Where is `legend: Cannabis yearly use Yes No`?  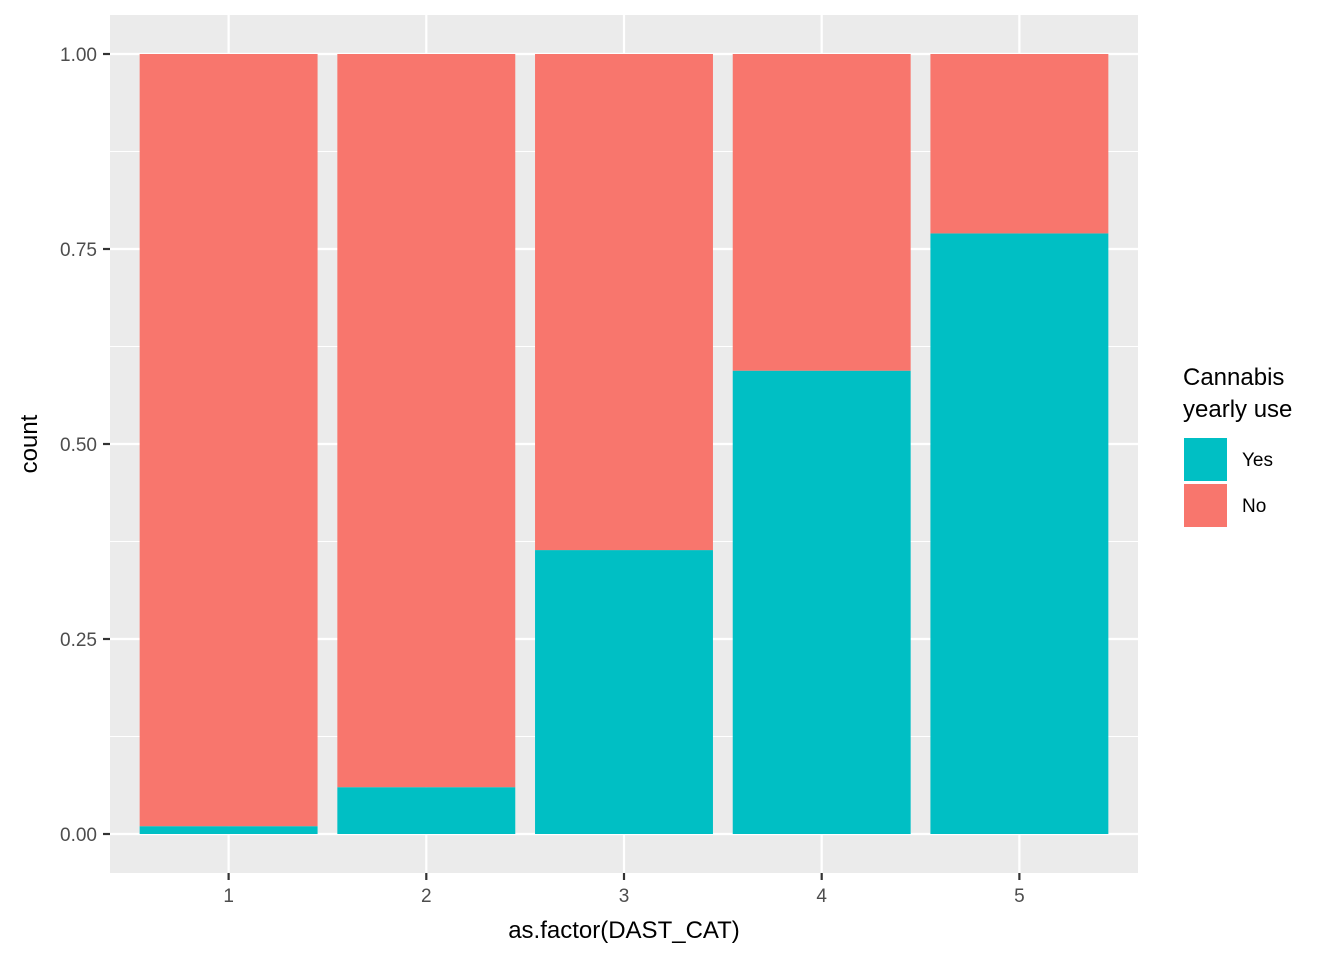
legend: Cannabis yearly use Yes No is located at coordinates (1237, 445).